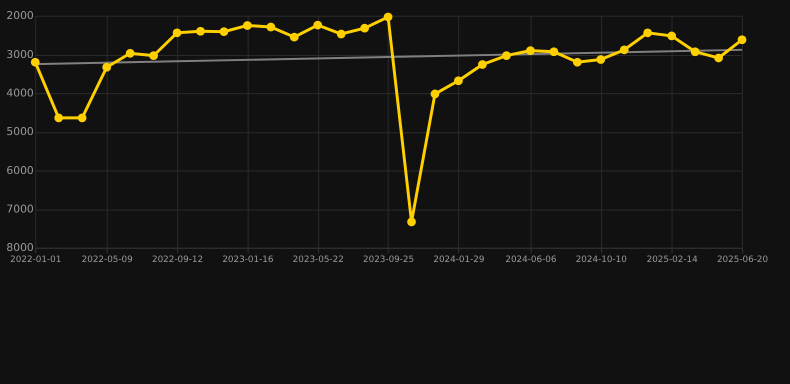 Image resolution: width=790 pixels, height=384 pixels. What do you see at coordinates (742, 260) in the screenshot?
I see `x-tick-label: 2025-06-20` at bounding box center [742, 260].